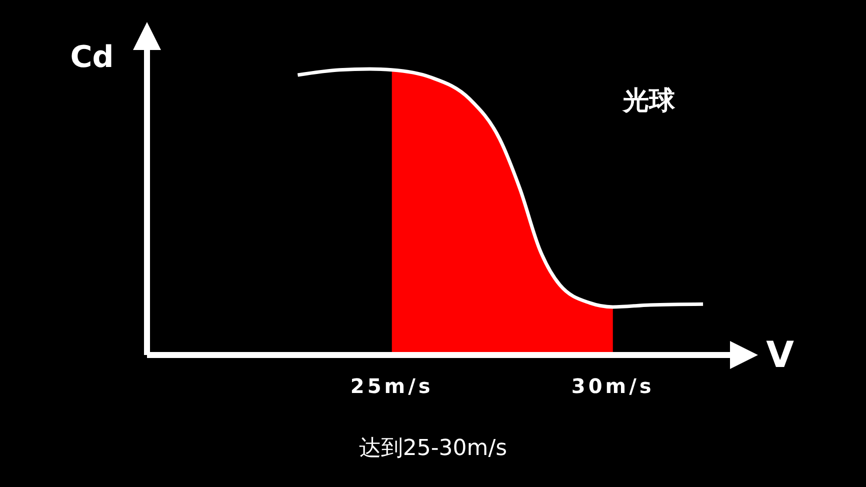 The image size is (866, 487). Describe the element at coordinates (780, 355) in the screenshot. I see `x-axis-title: V` at that location.